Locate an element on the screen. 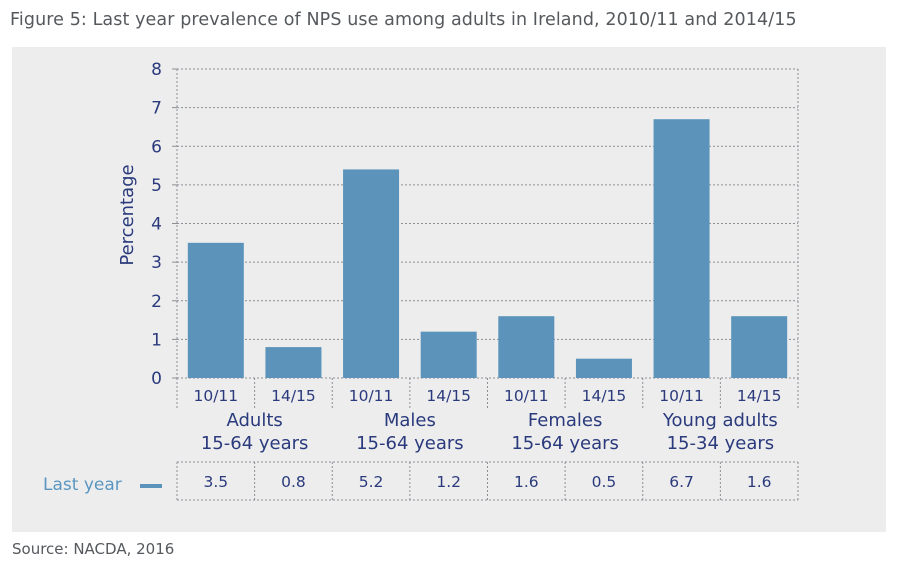 The image size is (900, 573). table-cell: 6.7 is located at coordinates (681, 482).